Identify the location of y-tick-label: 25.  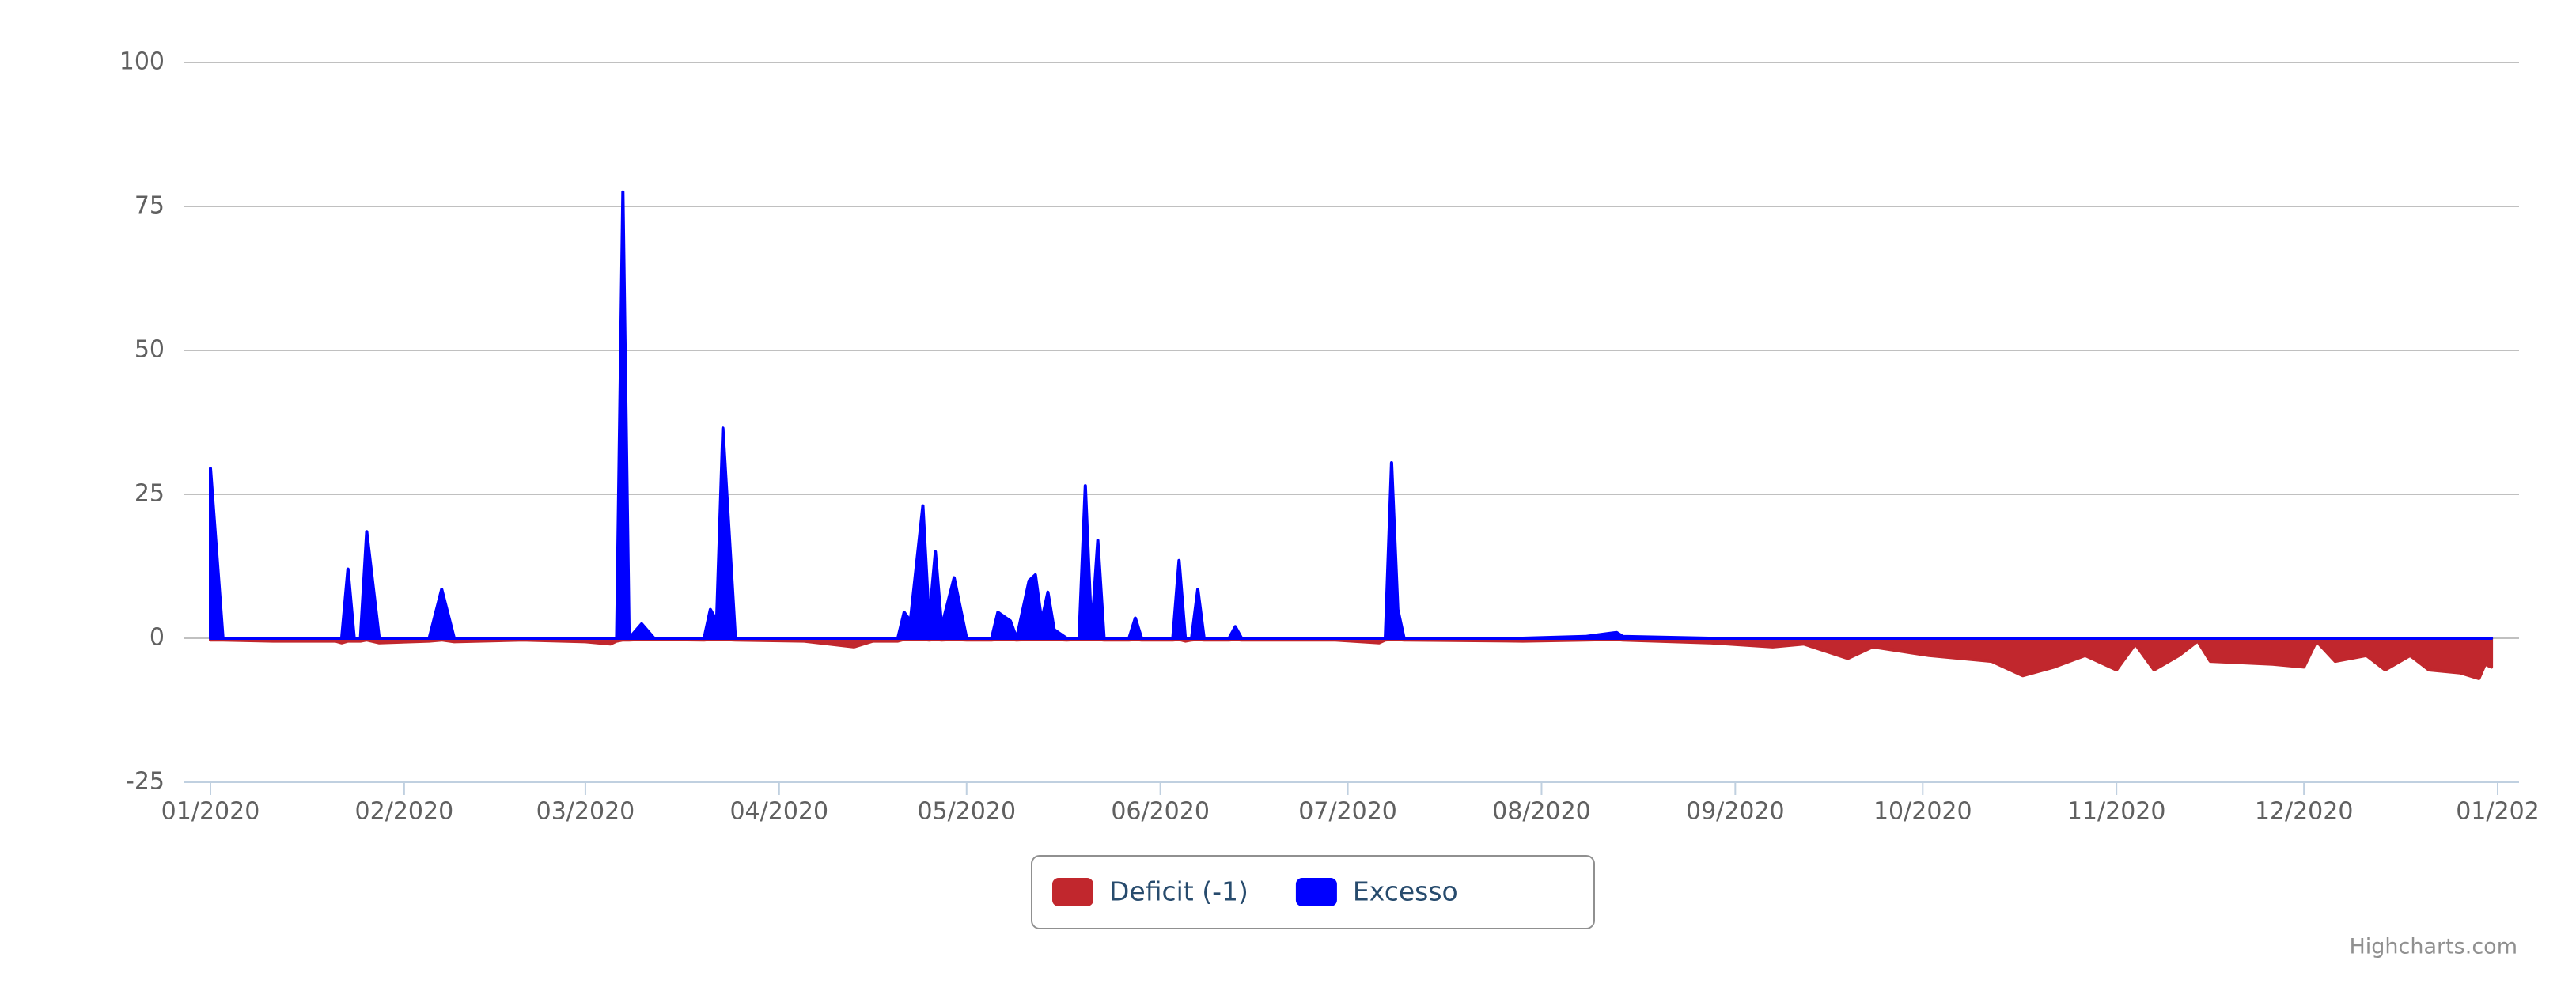
(149, 494).